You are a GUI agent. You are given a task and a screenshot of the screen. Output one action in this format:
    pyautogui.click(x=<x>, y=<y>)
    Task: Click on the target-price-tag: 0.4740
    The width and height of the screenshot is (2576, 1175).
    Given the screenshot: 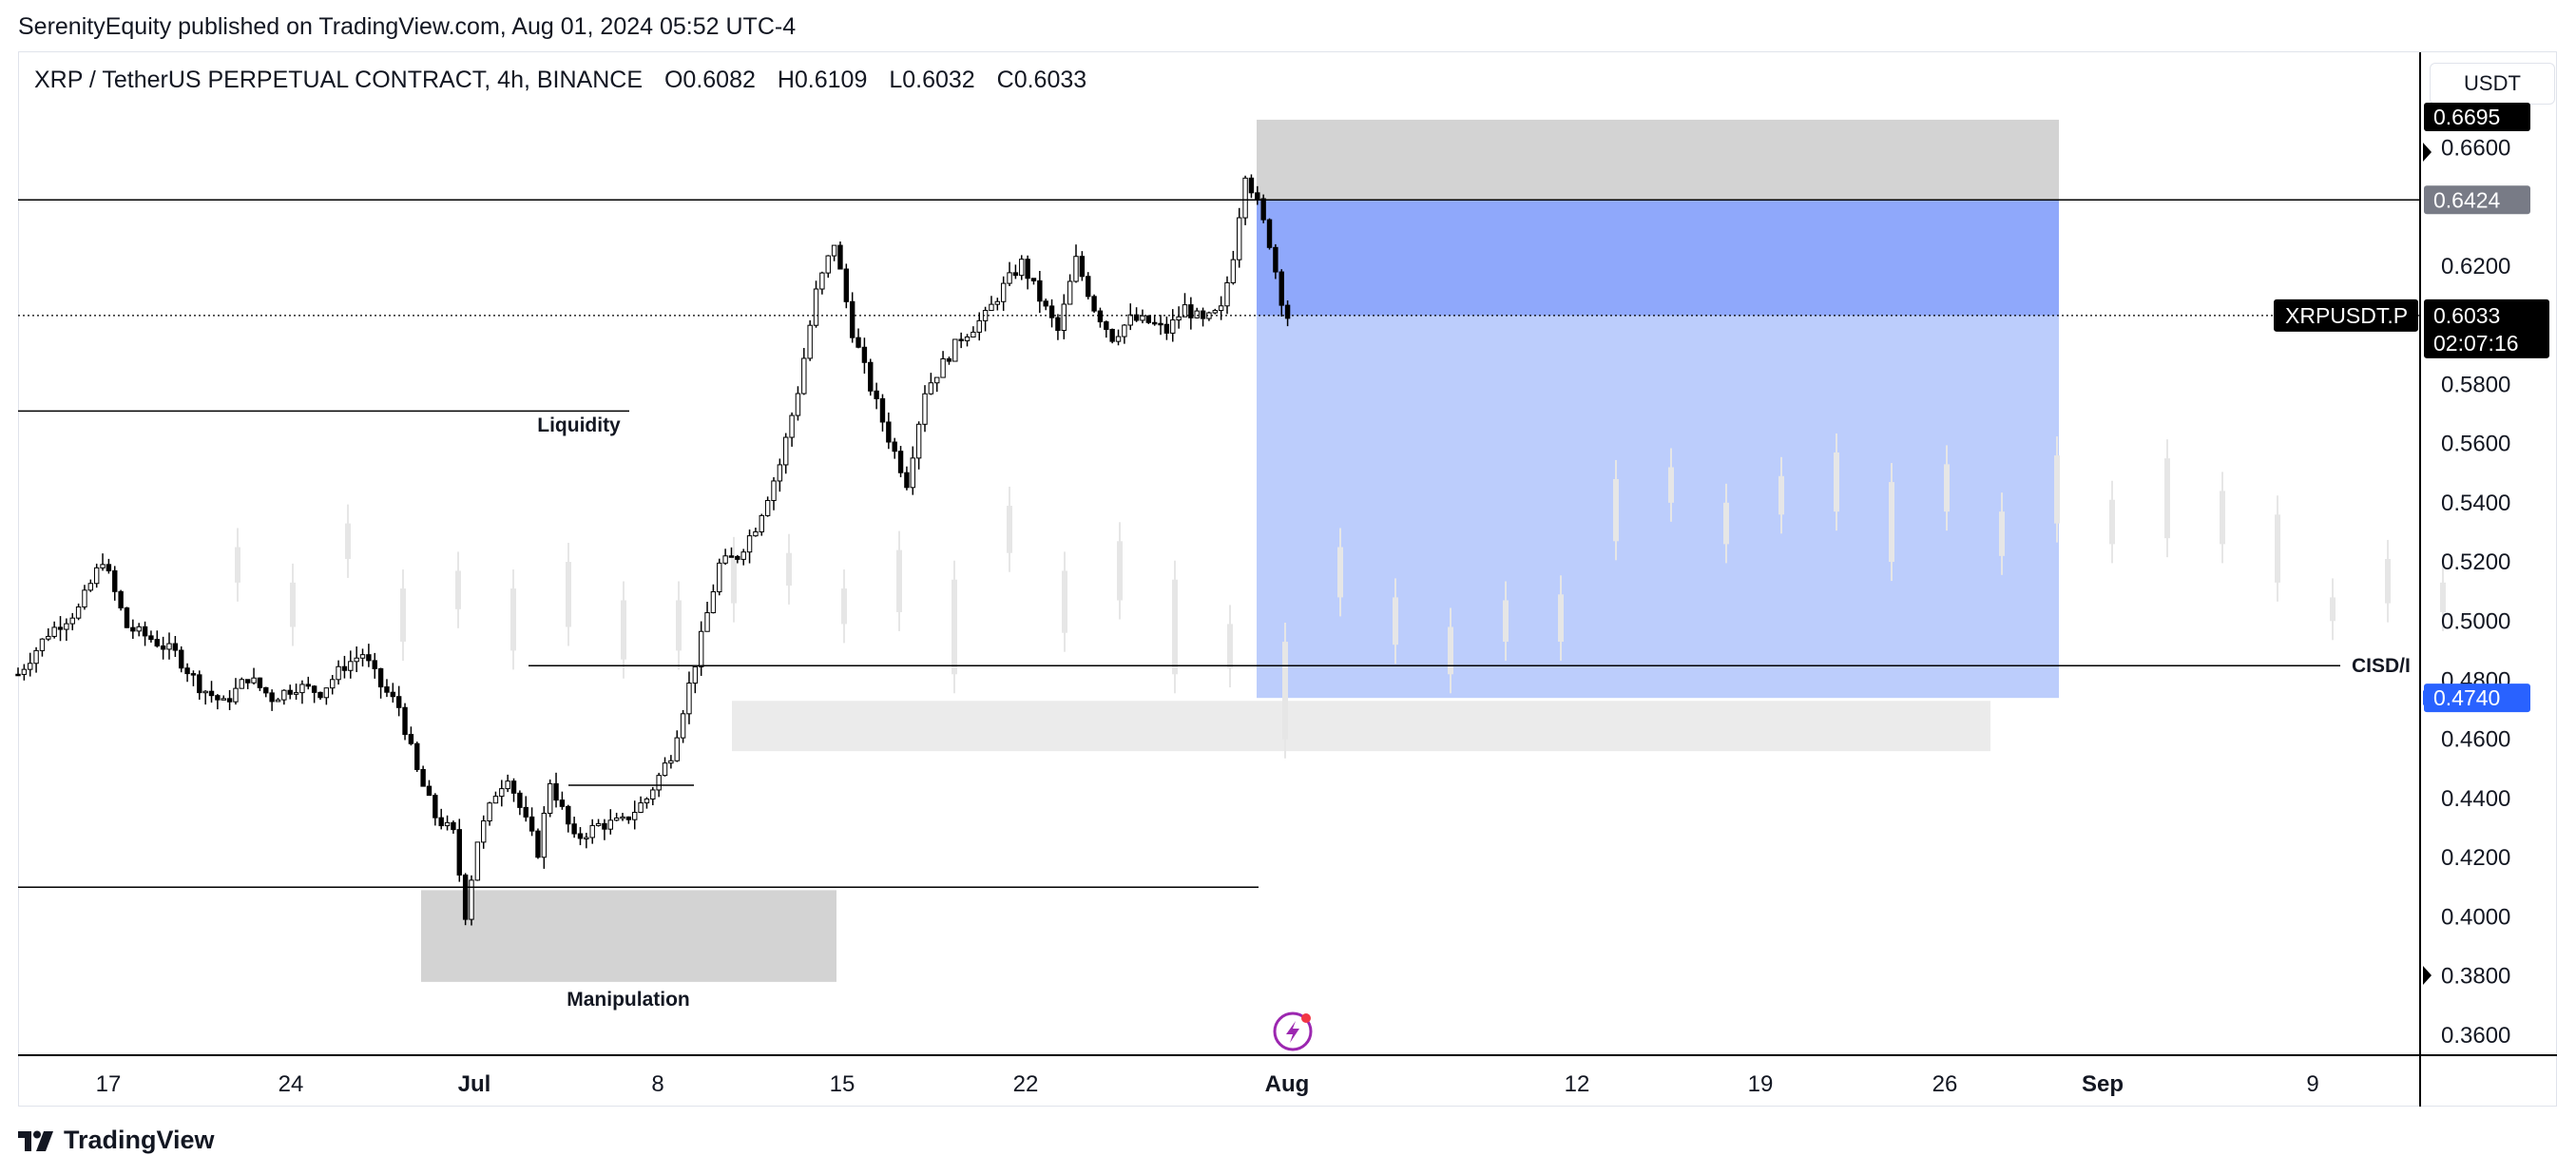 What is the action you would take?
    pyautogui.click(x=2477, y=698)
    